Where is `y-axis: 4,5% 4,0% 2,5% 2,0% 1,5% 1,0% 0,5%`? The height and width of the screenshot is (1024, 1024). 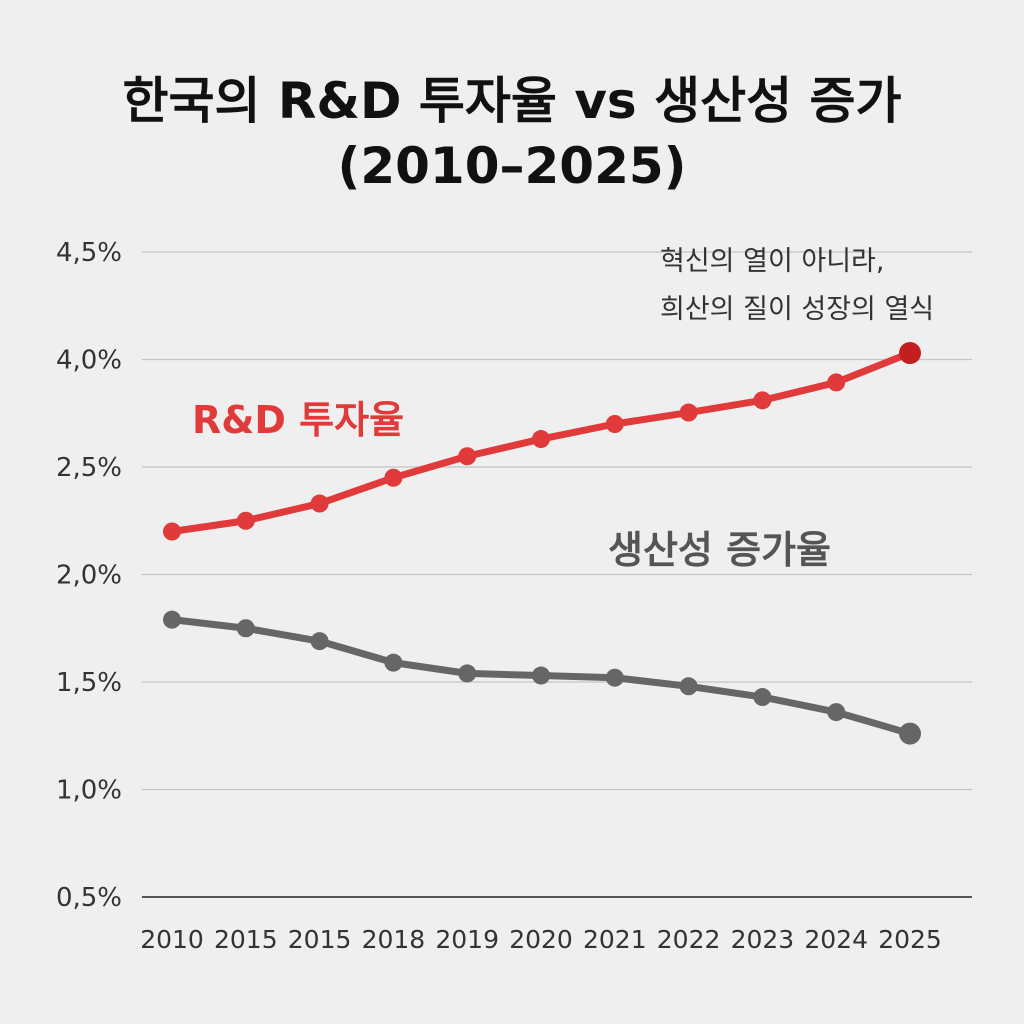
y-axis: 4,5% 4,0% 2,5% 2,0% 1,5% 1,0% 0,5% is located at coordinates (89, 575).